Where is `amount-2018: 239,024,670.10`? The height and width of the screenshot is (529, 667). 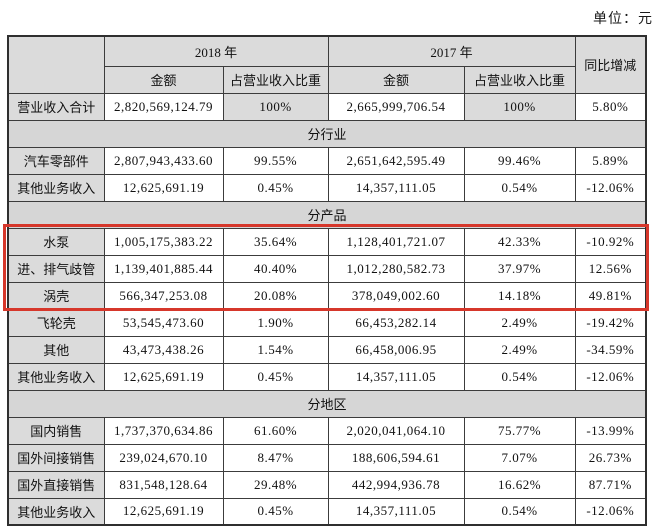
amount-2018: 239,024,670.10 is located at coordinates (163, 457).